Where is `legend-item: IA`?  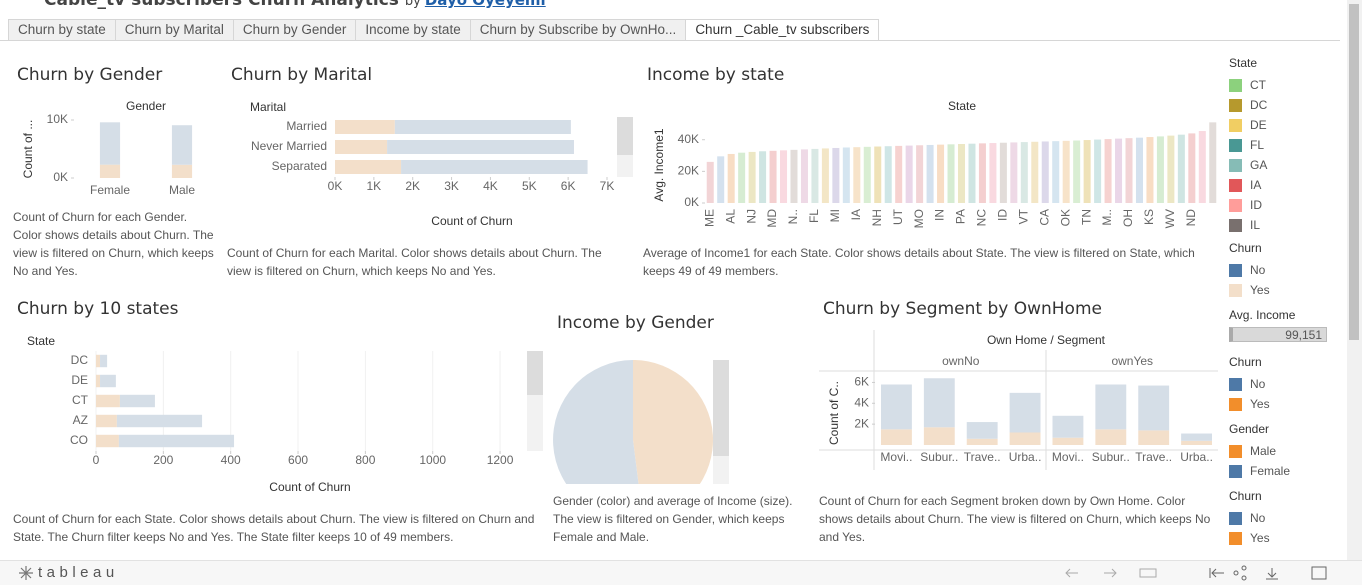
legend-item: IA is located at coordinates (1284, 185).